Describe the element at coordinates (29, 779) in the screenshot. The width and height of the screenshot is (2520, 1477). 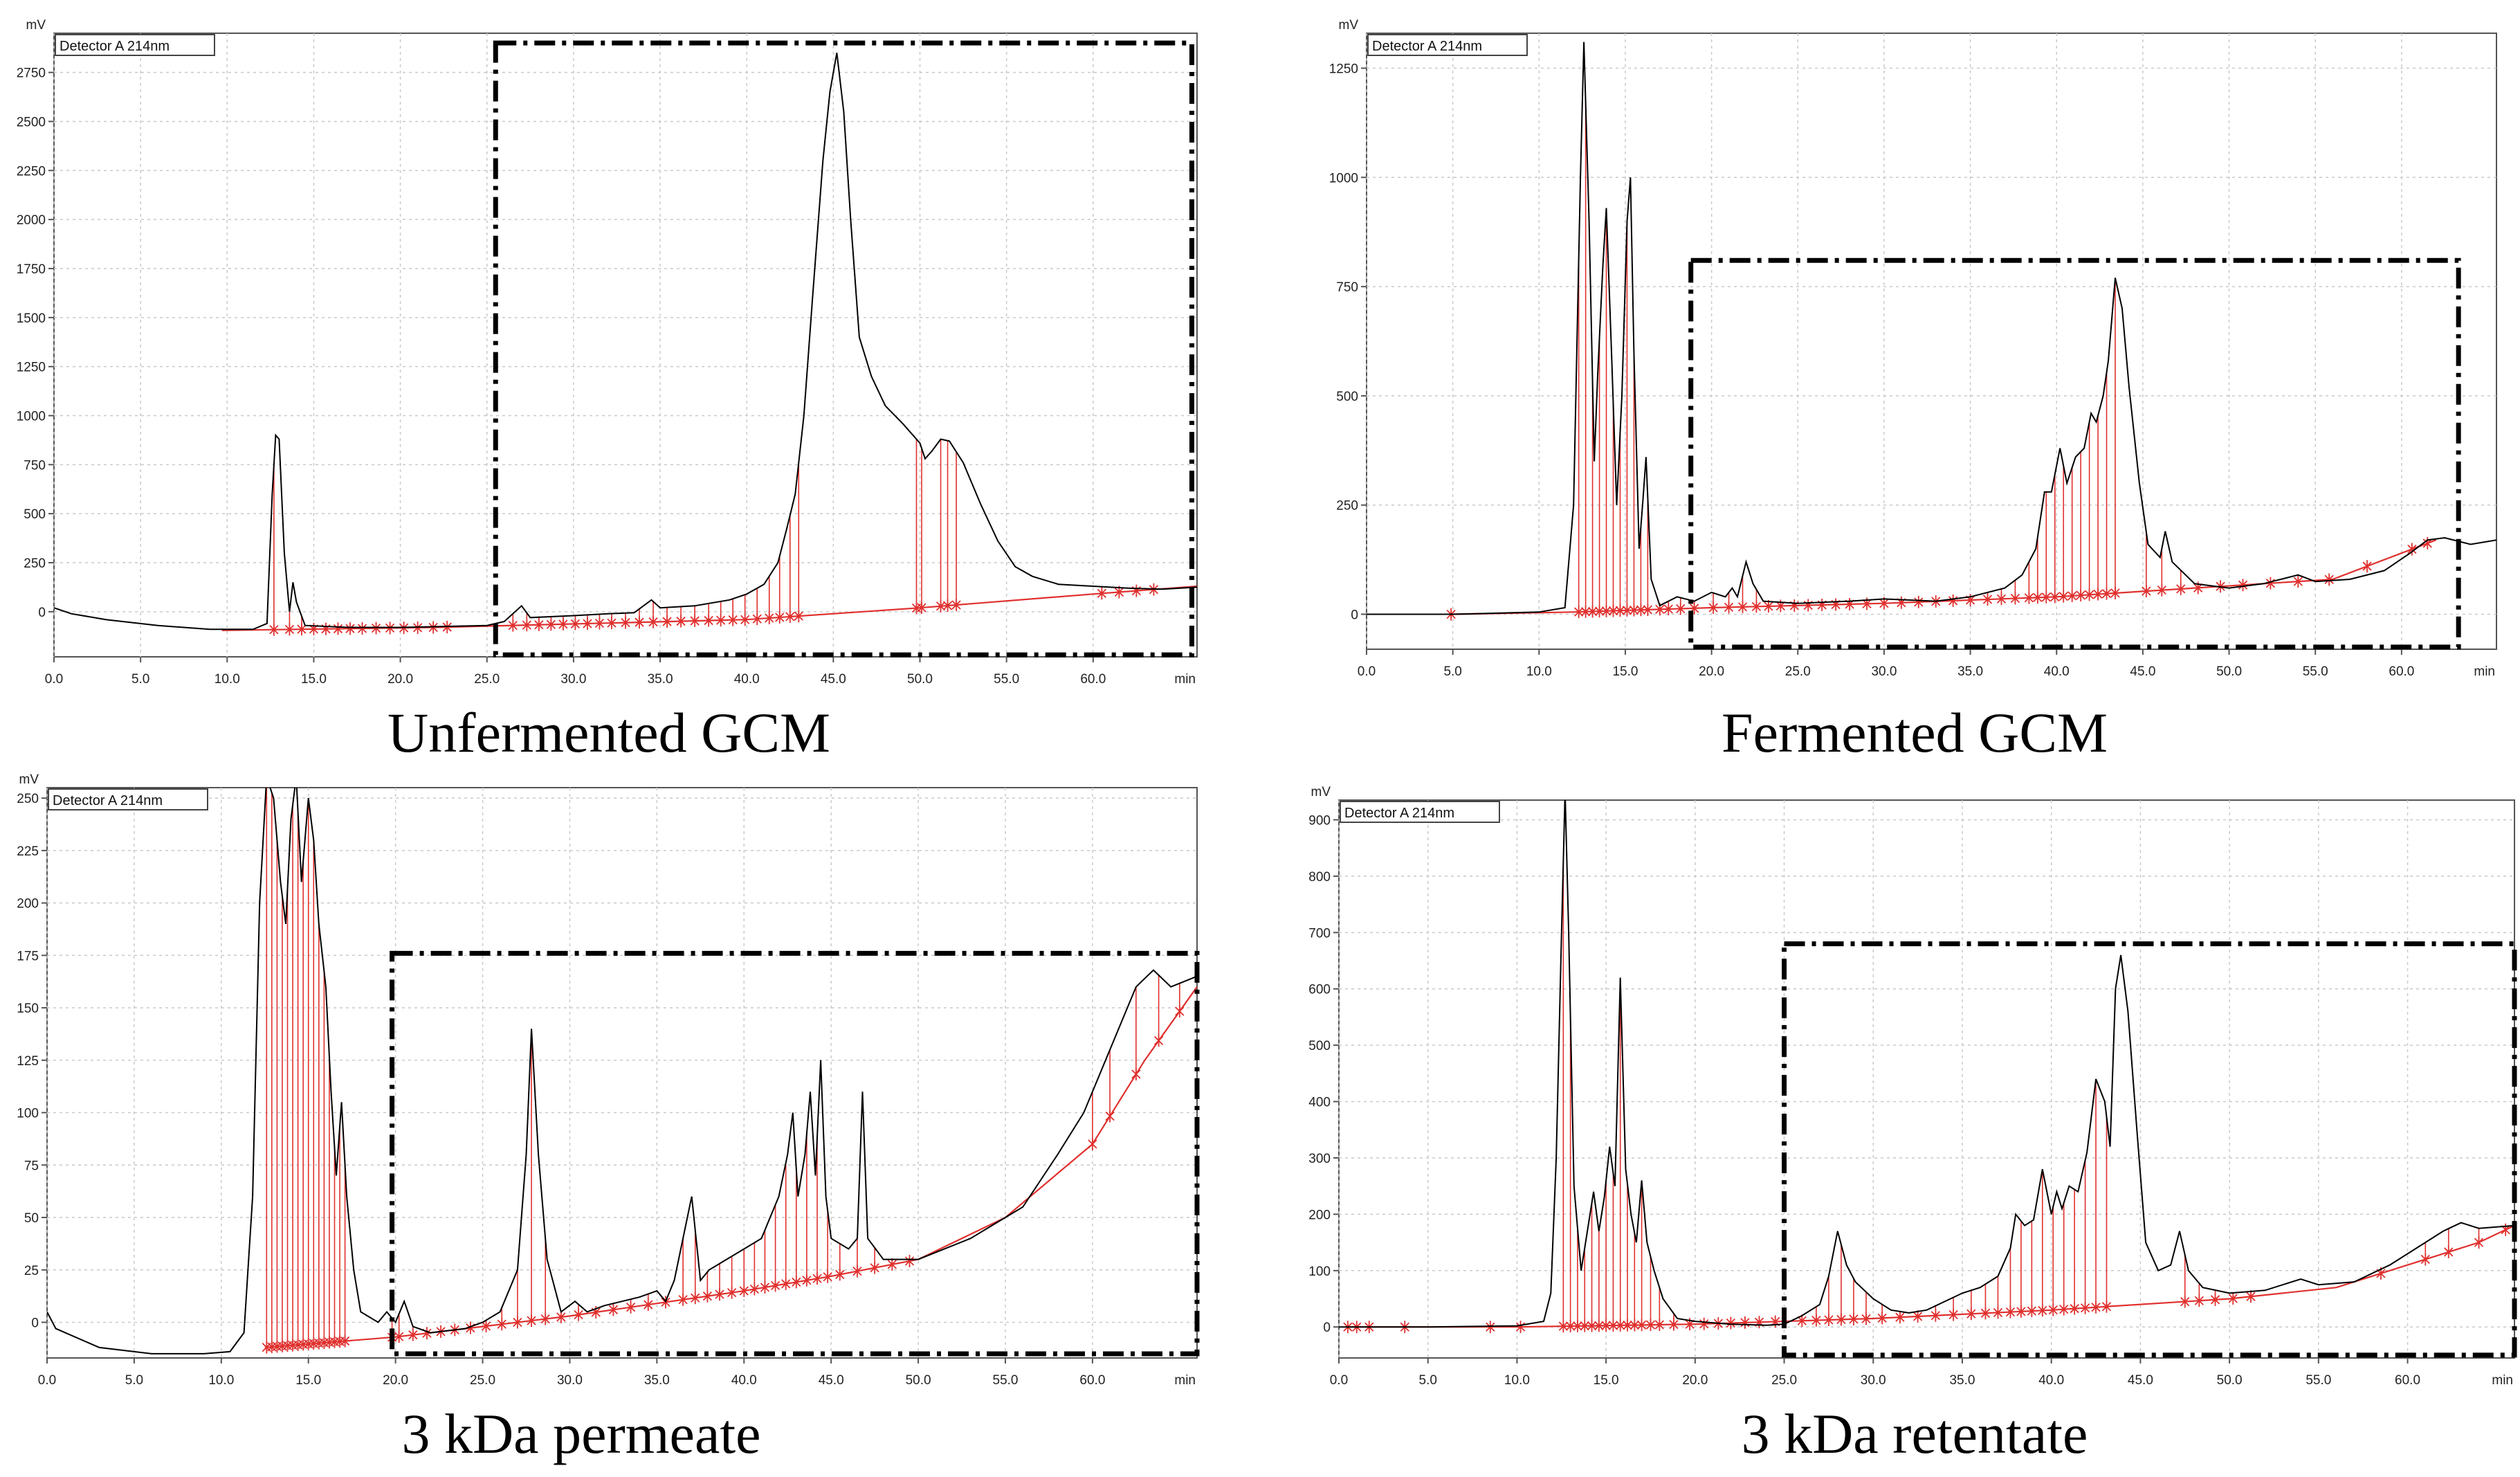
I see `y-unit-label: mV` at that location.